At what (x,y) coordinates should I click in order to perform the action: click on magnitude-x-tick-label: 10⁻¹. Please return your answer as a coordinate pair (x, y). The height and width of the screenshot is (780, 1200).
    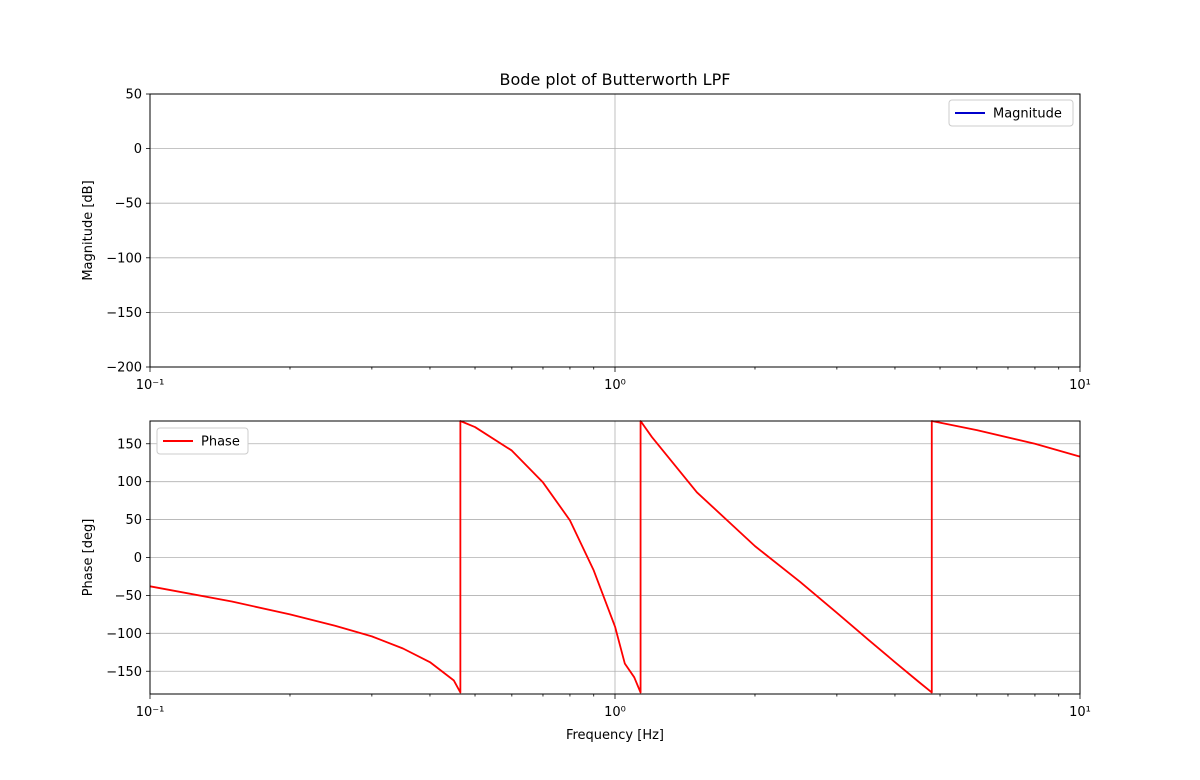
    Looking at the image, I should click on (150, 385).